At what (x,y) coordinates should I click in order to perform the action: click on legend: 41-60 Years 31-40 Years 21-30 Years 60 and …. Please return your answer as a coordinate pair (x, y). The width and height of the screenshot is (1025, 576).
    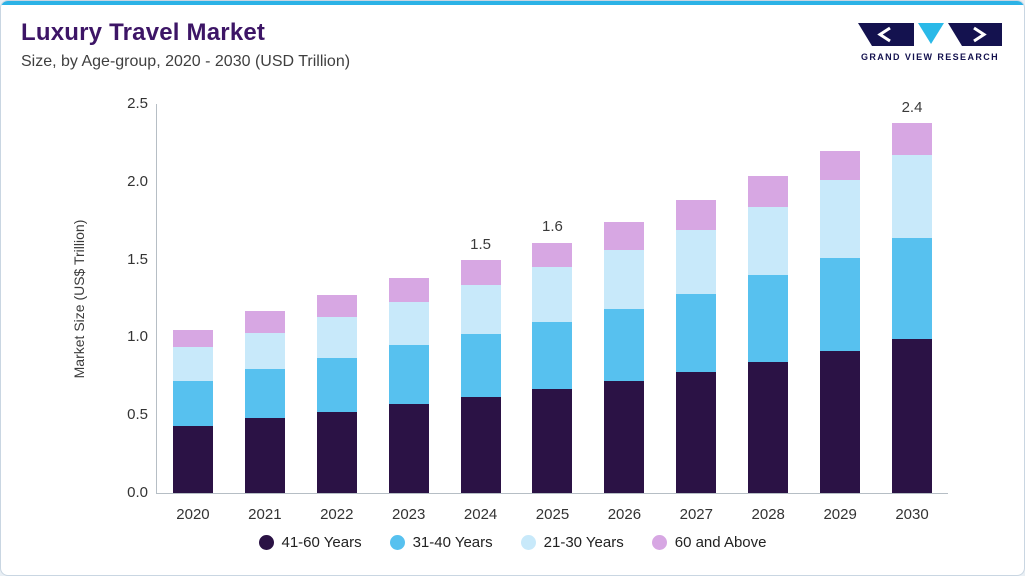
    Looking at the image, I should click on (512, 542).